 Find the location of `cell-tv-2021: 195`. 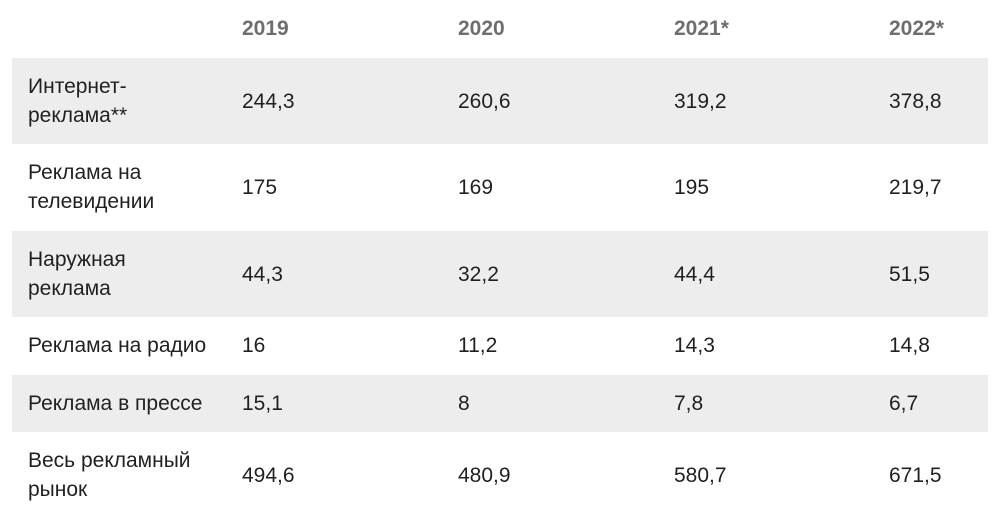

cell-tv-2021: 195 is located at coordinates (692, 187).